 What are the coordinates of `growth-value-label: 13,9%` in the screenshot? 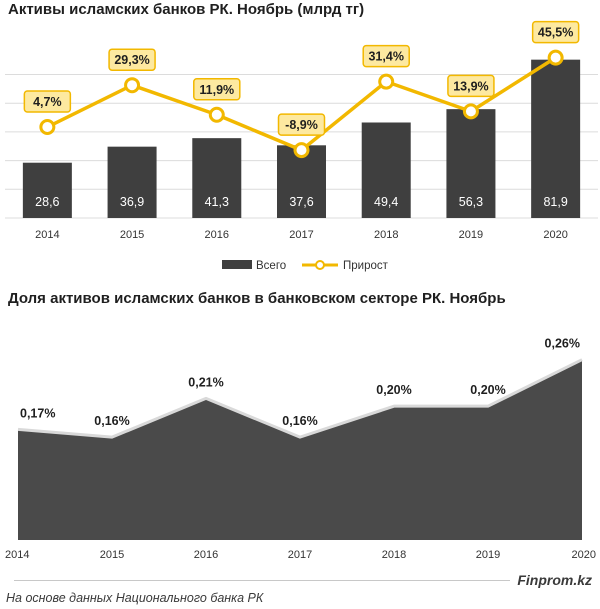 It's located at (470, 86).